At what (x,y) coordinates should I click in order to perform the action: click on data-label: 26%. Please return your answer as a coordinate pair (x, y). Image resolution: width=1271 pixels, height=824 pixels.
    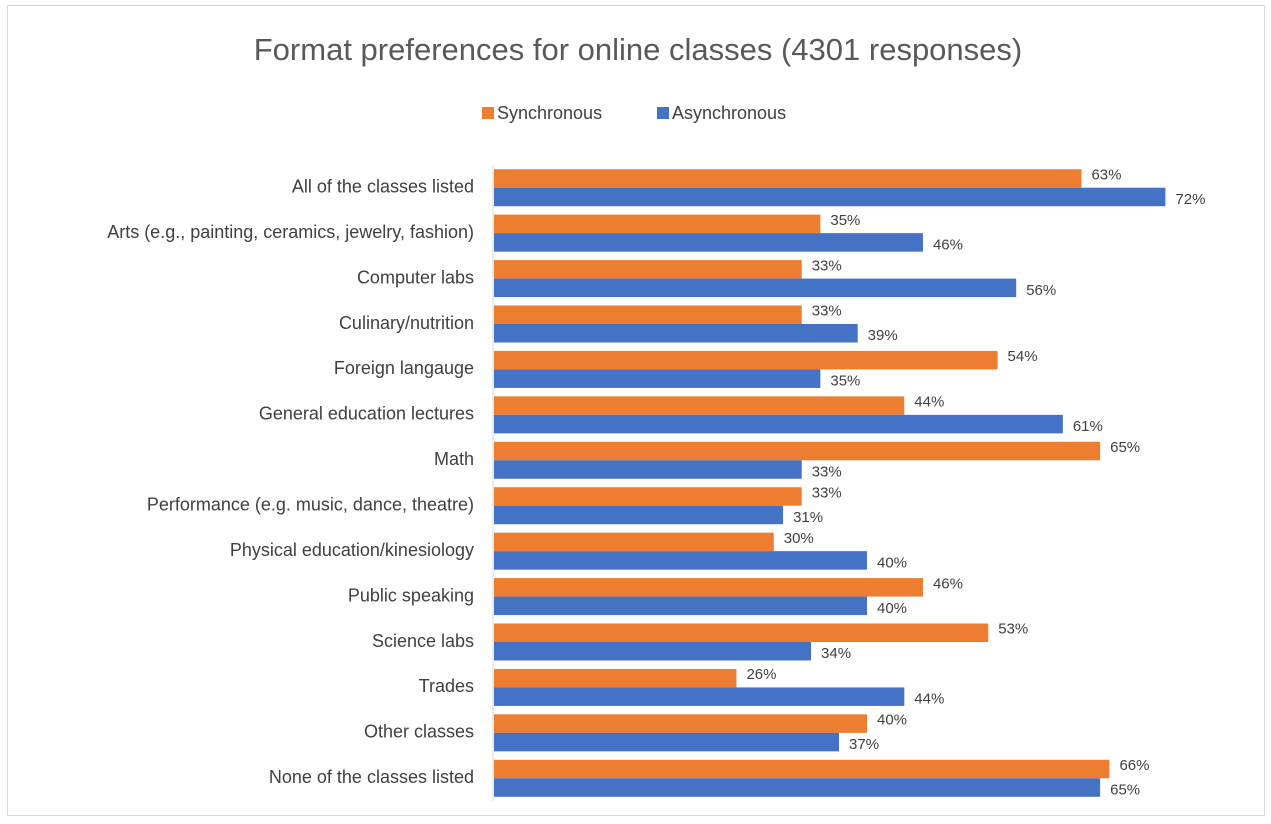
    Looking at the image, I should click on (761, 674).